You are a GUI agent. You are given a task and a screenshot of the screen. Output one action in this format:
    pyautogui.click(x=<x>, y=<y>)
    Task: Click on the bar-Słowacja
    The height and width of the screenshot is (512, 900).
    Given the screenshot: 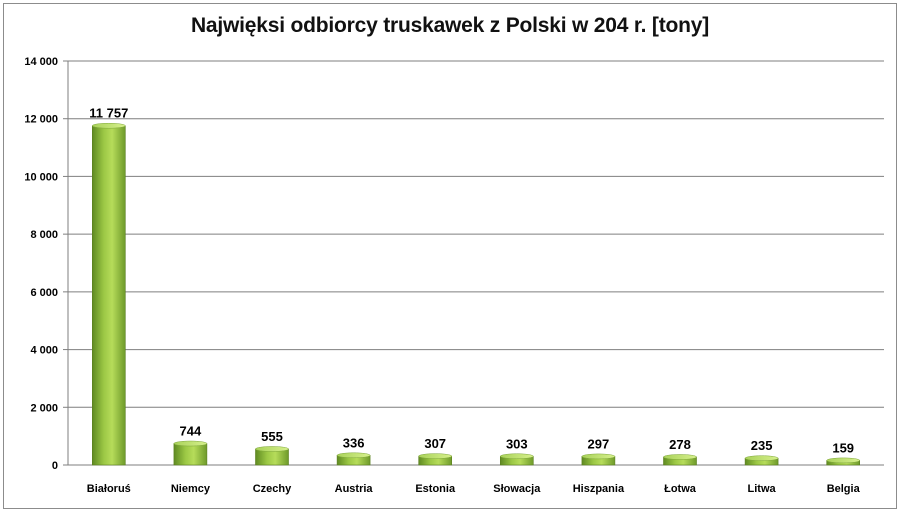 What is the action you would take?
    pyautogui.click(x=516, y=459)
    